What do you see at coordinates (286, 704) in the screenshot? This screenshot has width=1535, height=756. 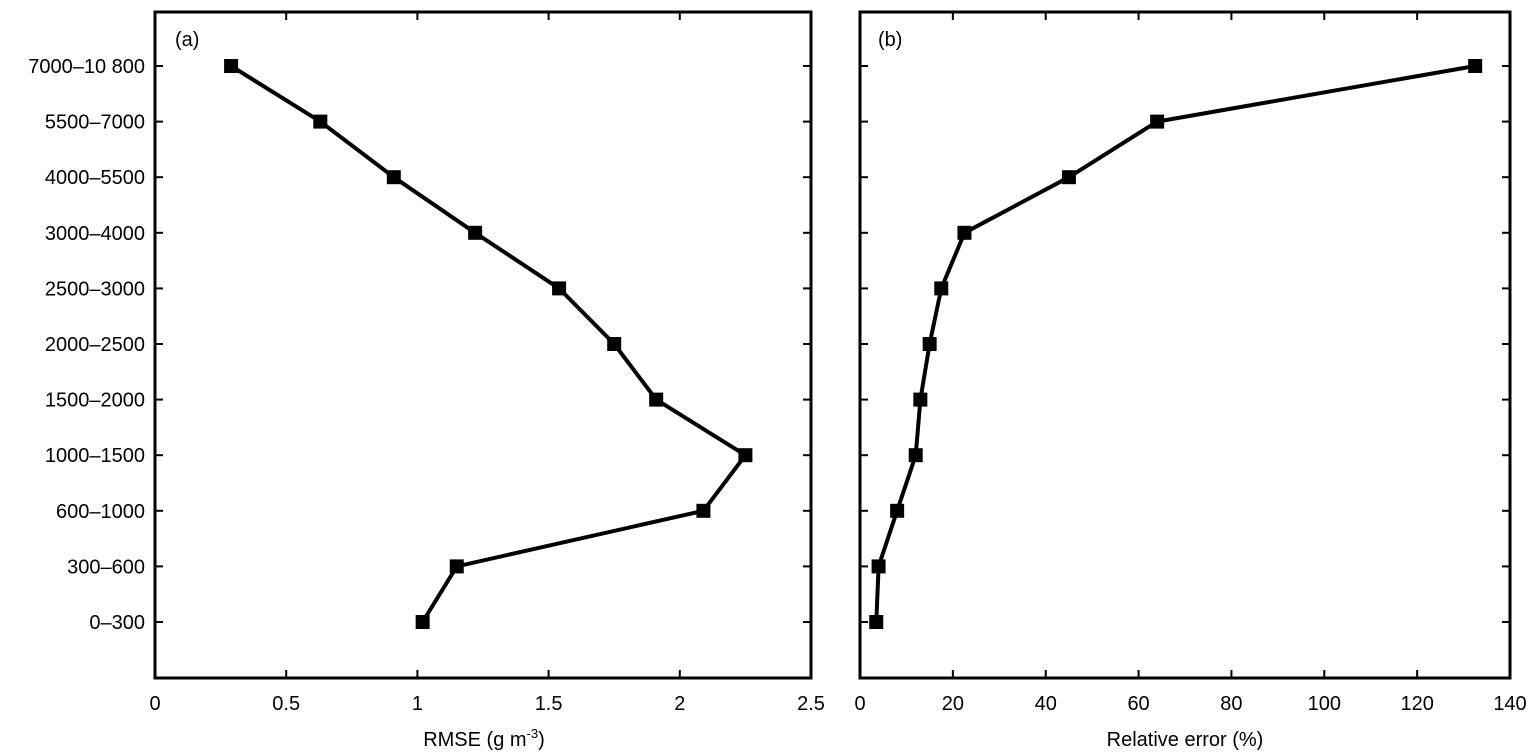 I see `x-tick-label: 0.5` at bounding box center [286, 704].